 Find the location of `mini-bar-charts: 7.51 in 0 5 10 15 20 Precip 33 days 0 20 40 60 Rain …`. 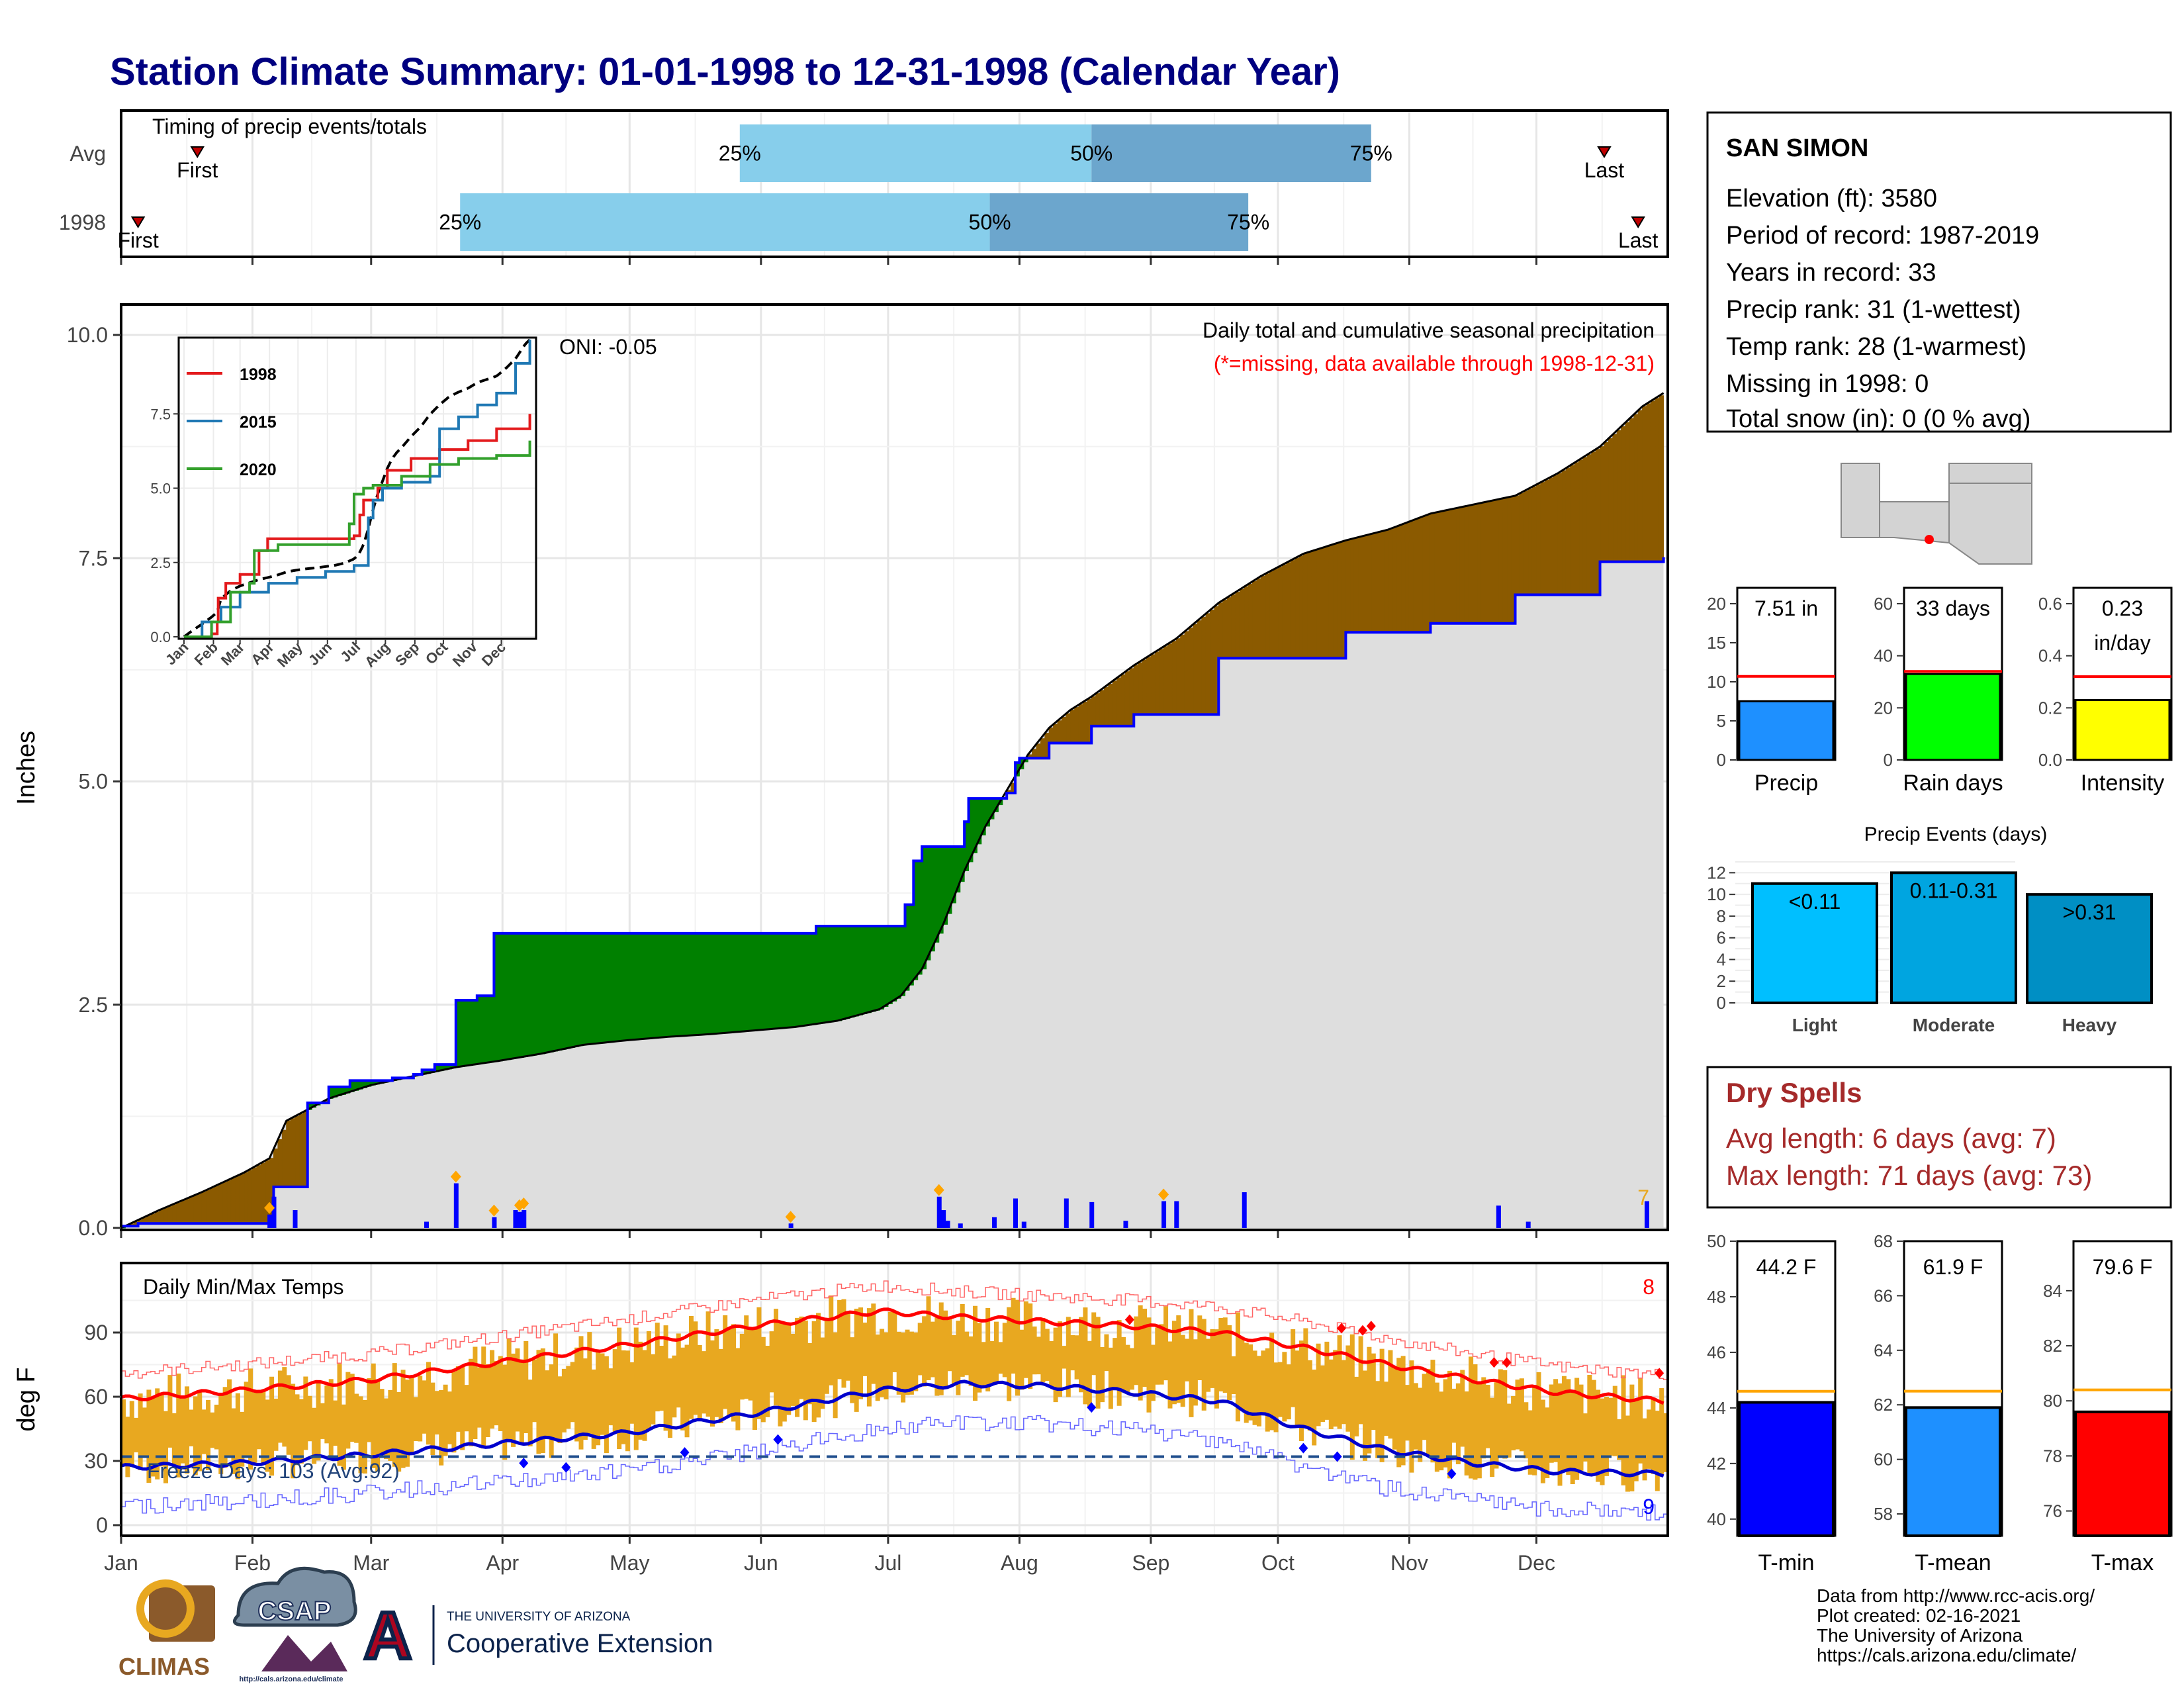

mini-bar-charts: 7.51 in 0 5 10 15 20 Precip 33 days 0 20 40 60 Rain … is located at coordinates (1940, 691).